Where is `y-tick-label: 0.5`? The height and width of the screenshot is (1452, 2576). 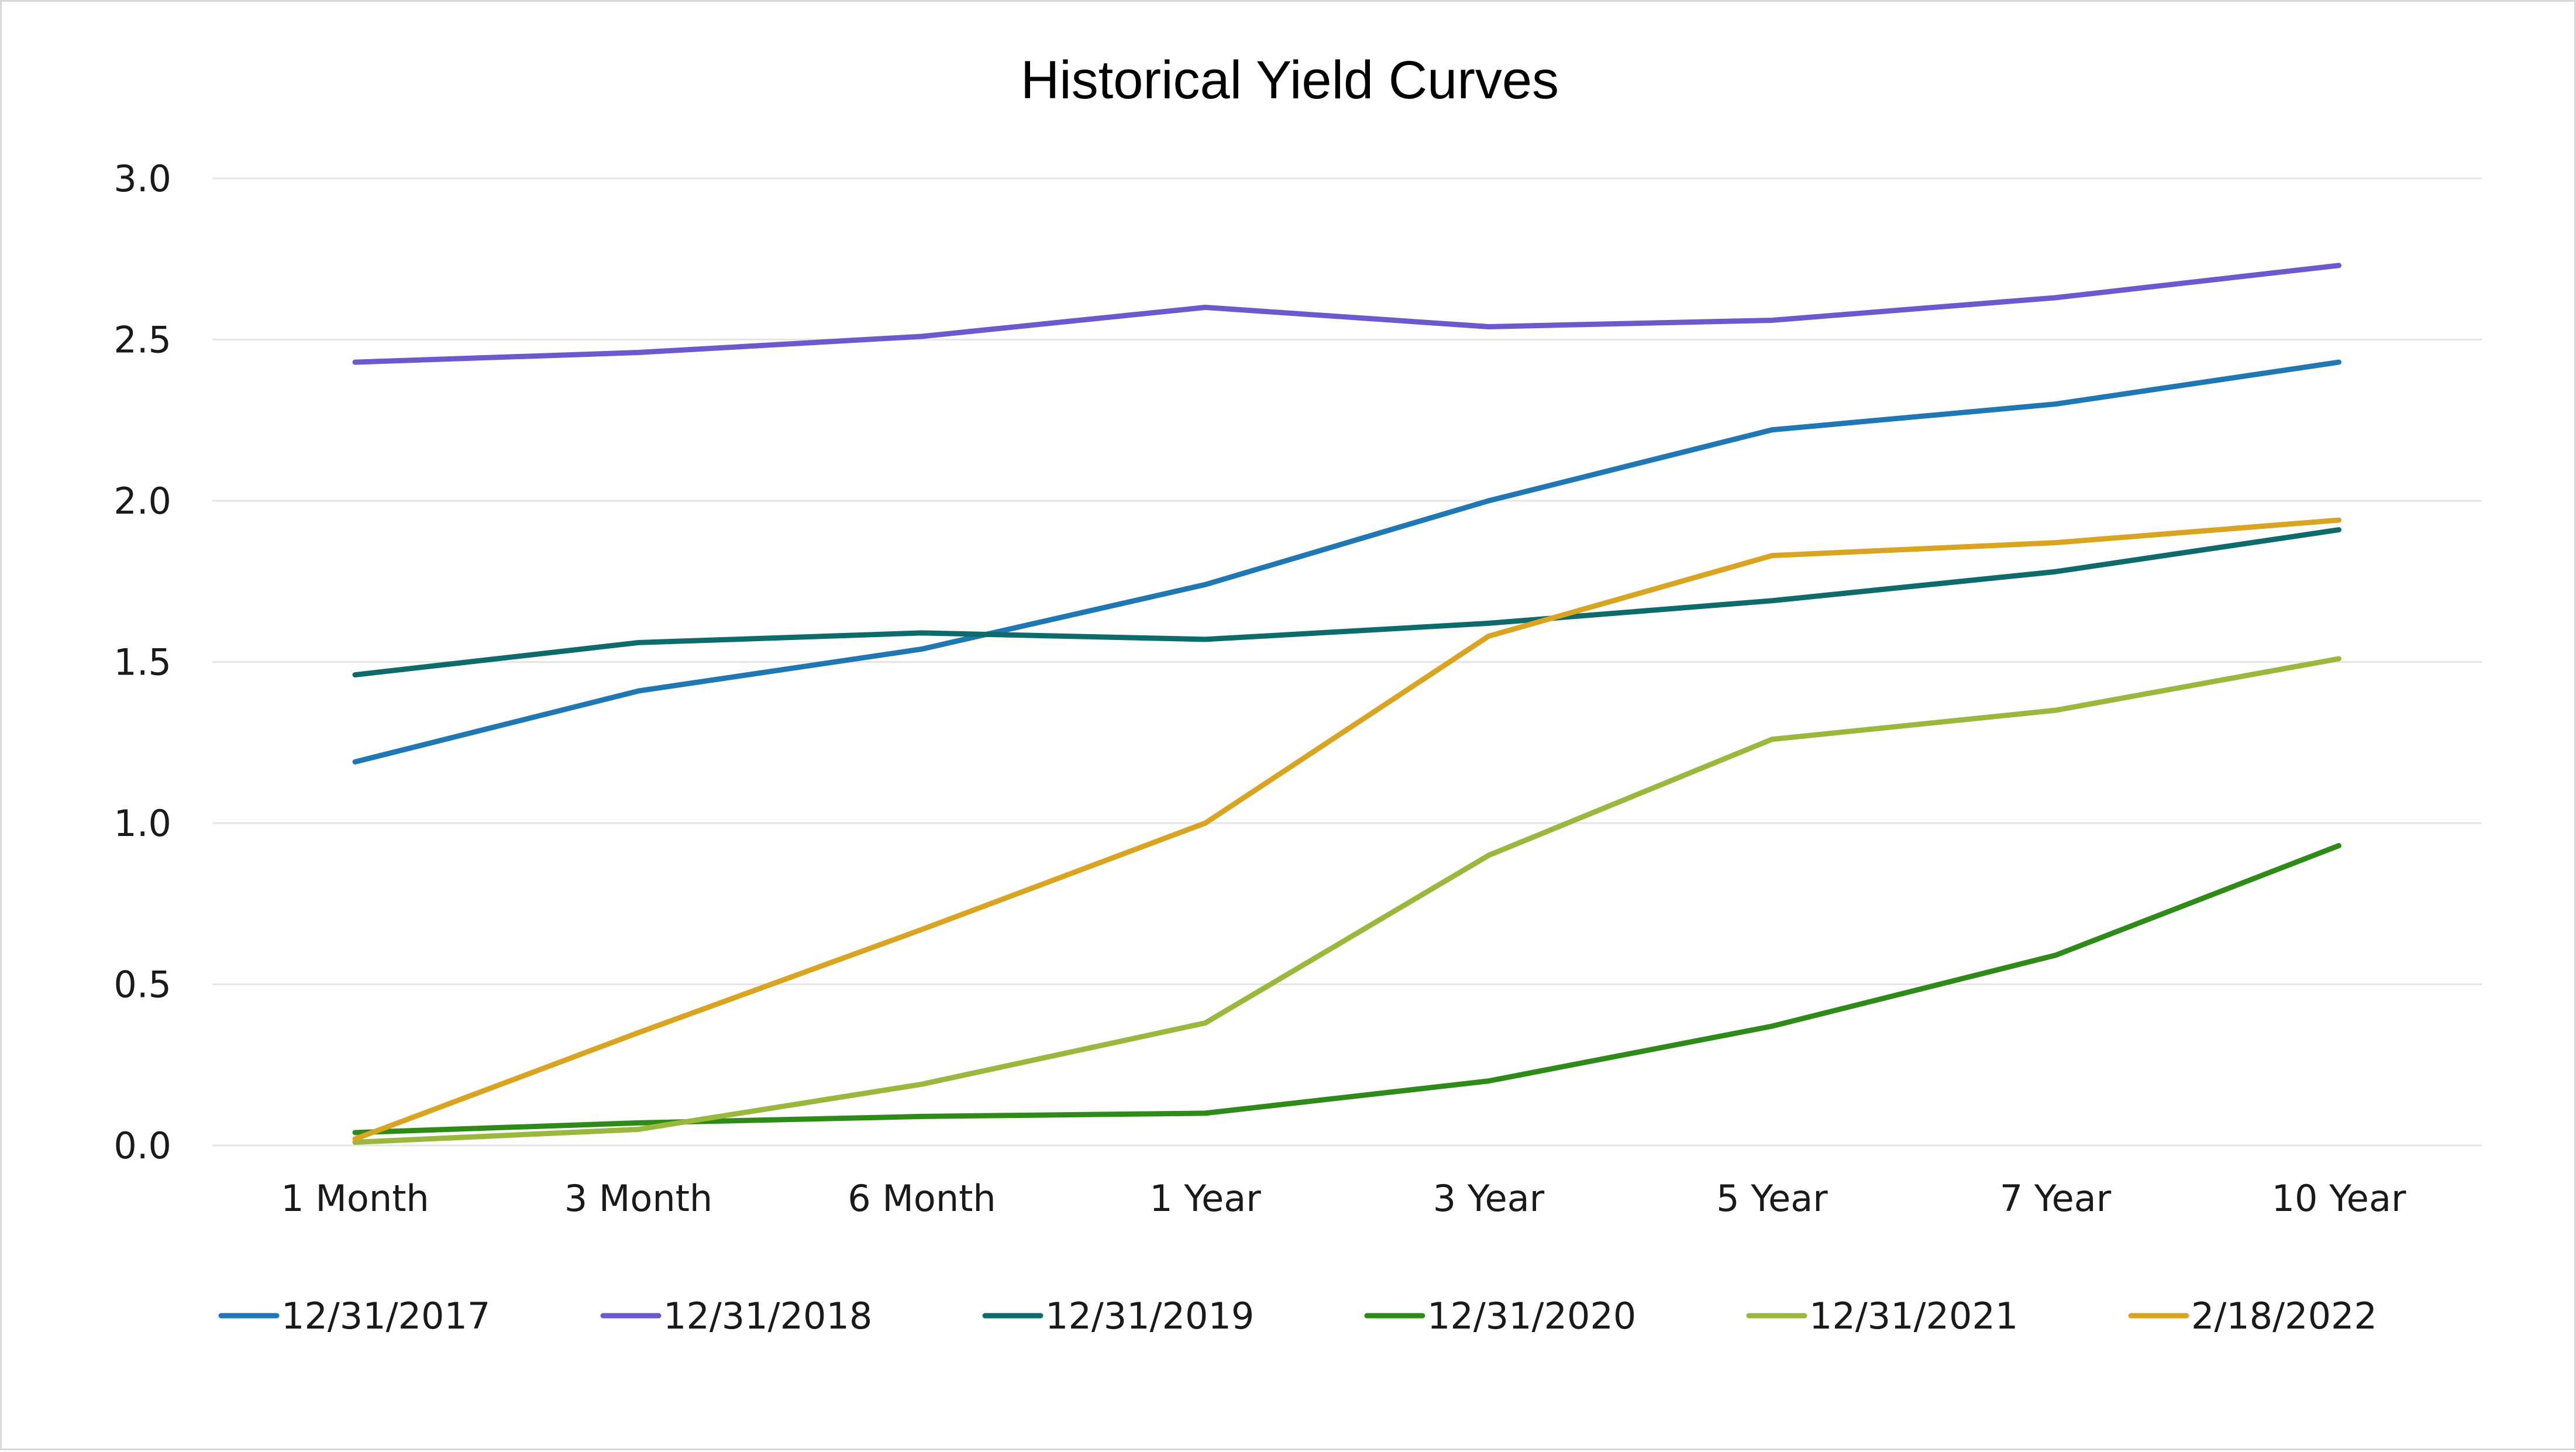 y-tick-label: 0.5 is located at coordinates (142, 985).